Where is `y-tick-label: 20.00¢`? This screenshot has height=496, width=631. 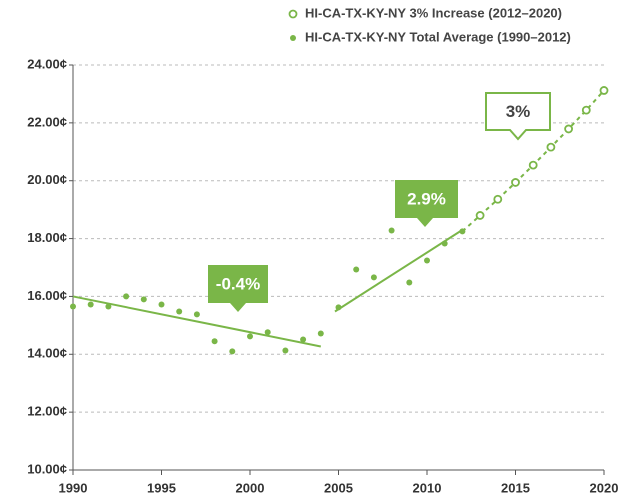 y-tick-label: 20.00¢ is located at coordinates (47, 179).